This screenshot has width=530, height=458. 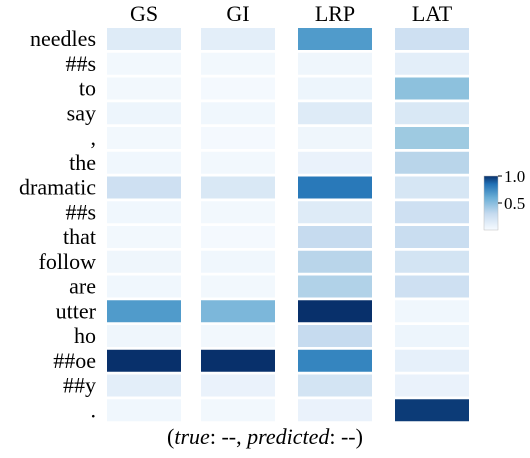 What do you see at coordinates (144, 13) in the screenshot?
I see `column-label-gs: GS` at bounding box center [144, 13].